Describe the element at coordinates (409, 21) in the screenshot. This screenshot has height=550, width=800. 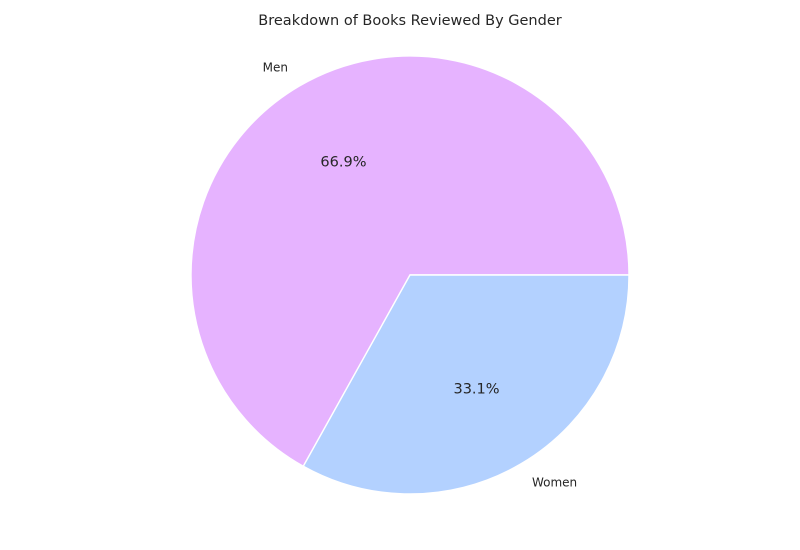
I see `chart-title: Breakdown of Books Reviewed By Gender` at that location.